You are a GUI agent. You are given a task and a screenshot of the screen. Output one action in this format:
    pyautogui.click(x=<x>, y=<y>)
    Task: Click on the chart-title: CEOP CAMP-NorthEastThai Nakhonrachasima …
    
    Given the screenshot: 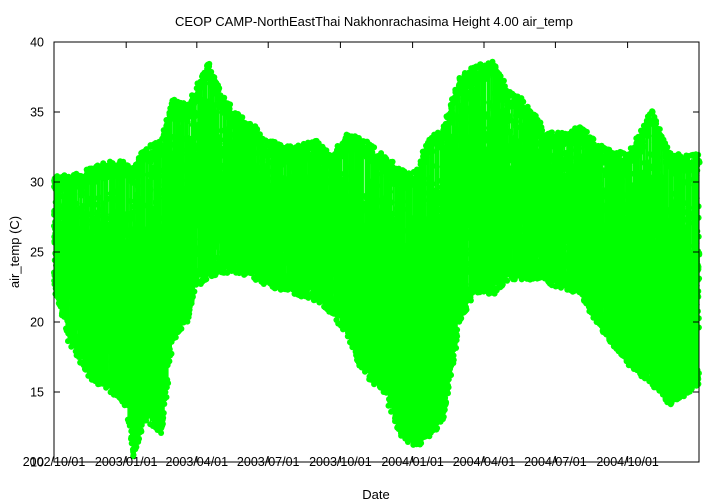 What is the action you would take?
    pyautogui.click(x=374, y=21)
    